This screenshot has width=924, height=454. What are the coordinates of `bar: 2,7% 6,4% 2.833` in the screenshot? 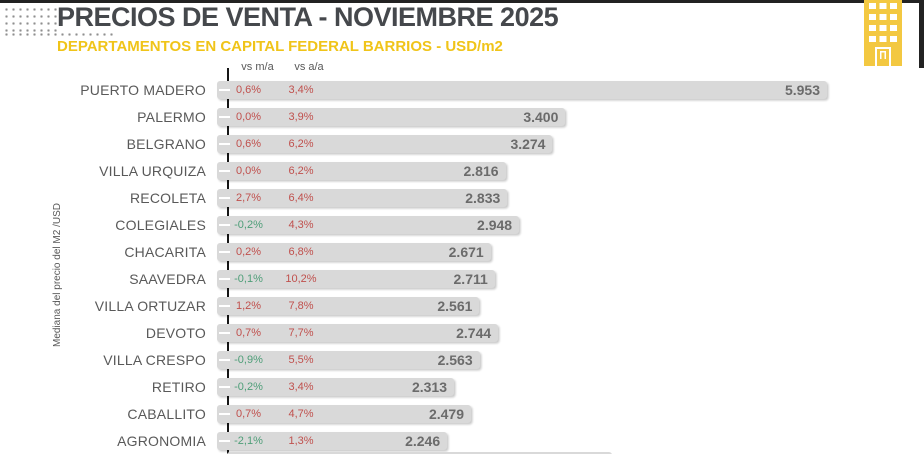 It's located at (362, 197).